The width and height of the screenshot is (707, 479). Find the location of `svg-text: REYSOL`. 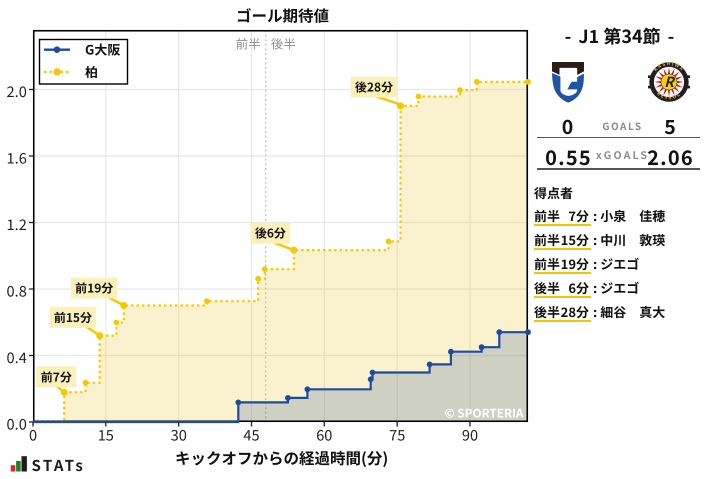

svg-text: REYSOL is located at coordinates (668, 96).